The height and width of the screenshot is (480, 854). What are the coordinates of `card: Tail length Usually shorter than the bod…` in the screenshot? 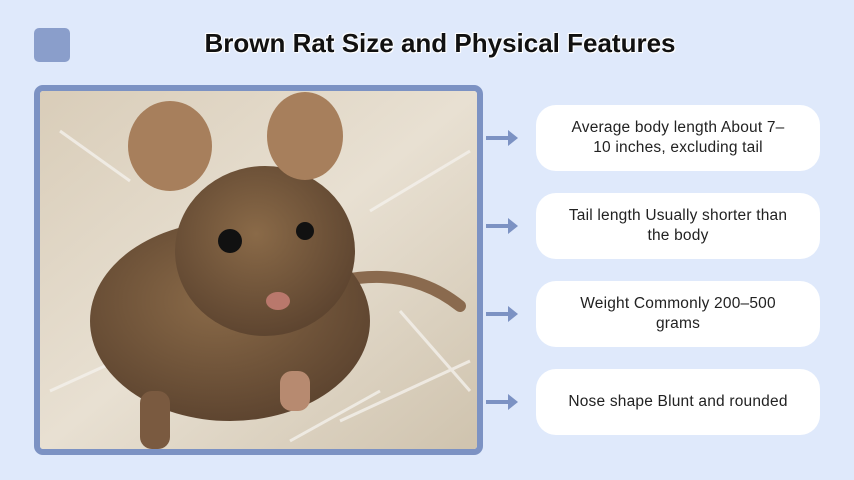 It's located at (678, 226).